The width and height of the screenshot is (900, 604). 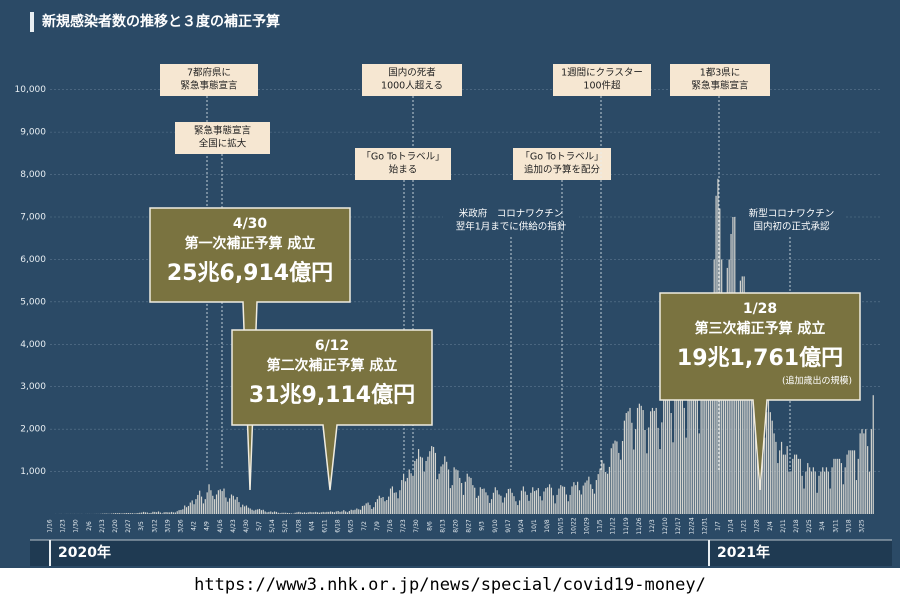 What do you see at coordinates (691, 525) in the screenshot?
I see `x-tick-label: 12/24` at bounding box center [691, 525].